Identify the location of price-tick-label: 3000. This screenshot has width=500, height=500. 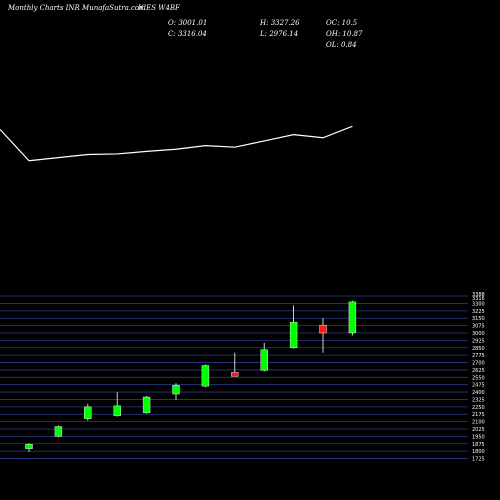
(478, 334).